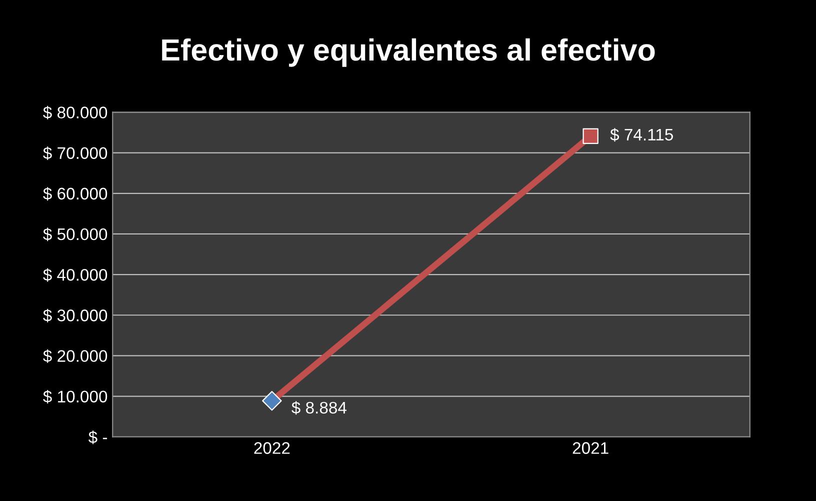 The width and height of the screenshot is (816, 501). Describe the element at coordinates (319, 408) in the screenshot. I see `data-label: $ 8.884` at that location.